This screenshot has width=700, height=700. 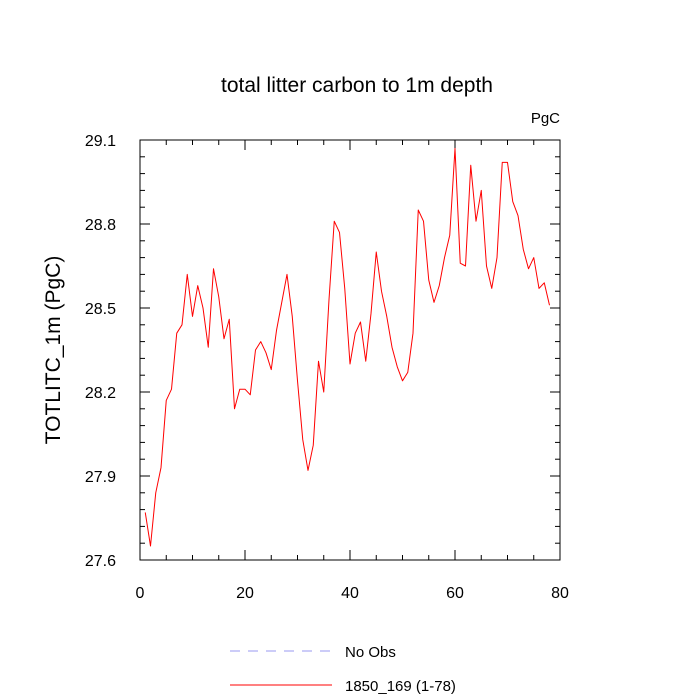 What do you see at coordinates (245, 593) in the screenshot?
I see `x-tick-label: 20` at bounding box center [245, 593].